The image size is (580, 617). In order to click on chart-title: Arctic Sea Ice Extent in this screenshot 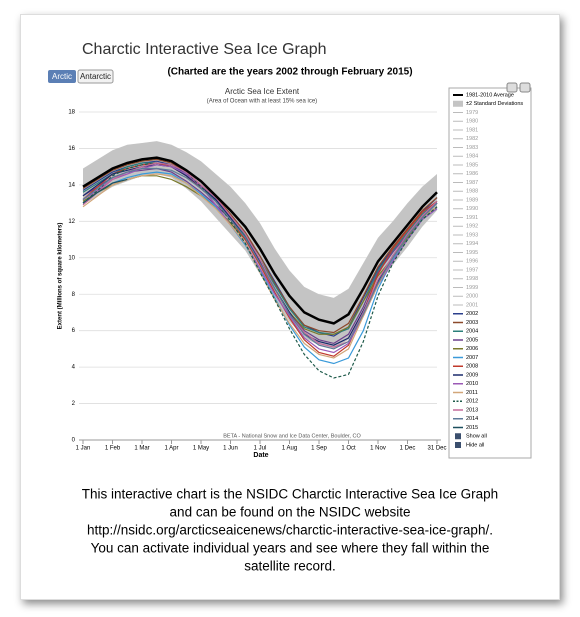, I will do `click(262, 91)`.